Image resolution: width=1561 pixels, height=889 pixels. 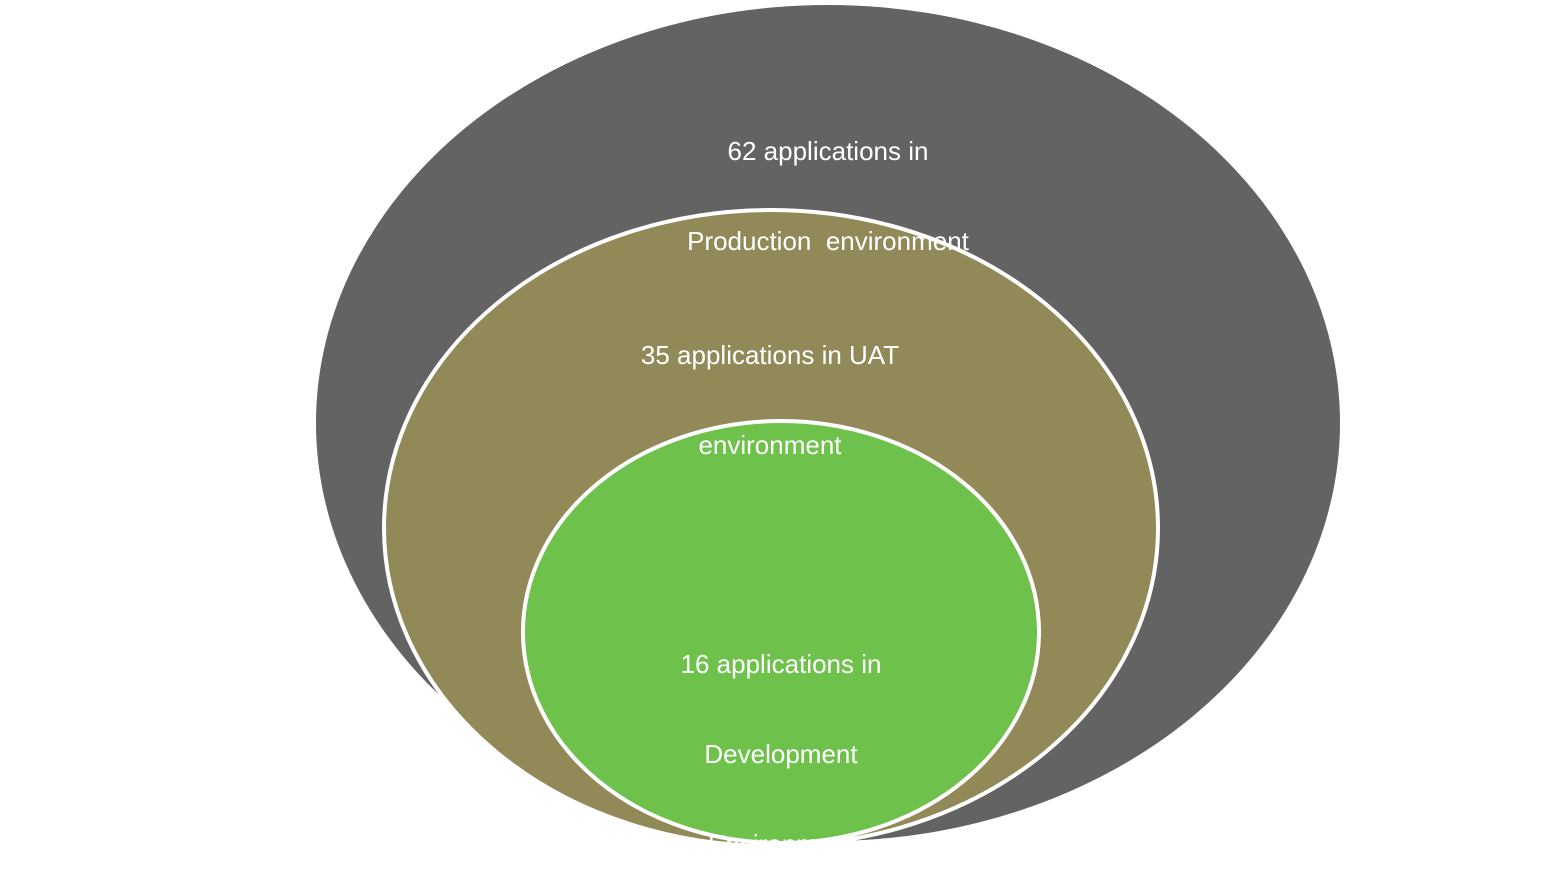 I want to click on production-label-line-2: Production environment, so click(x=828, y=241).